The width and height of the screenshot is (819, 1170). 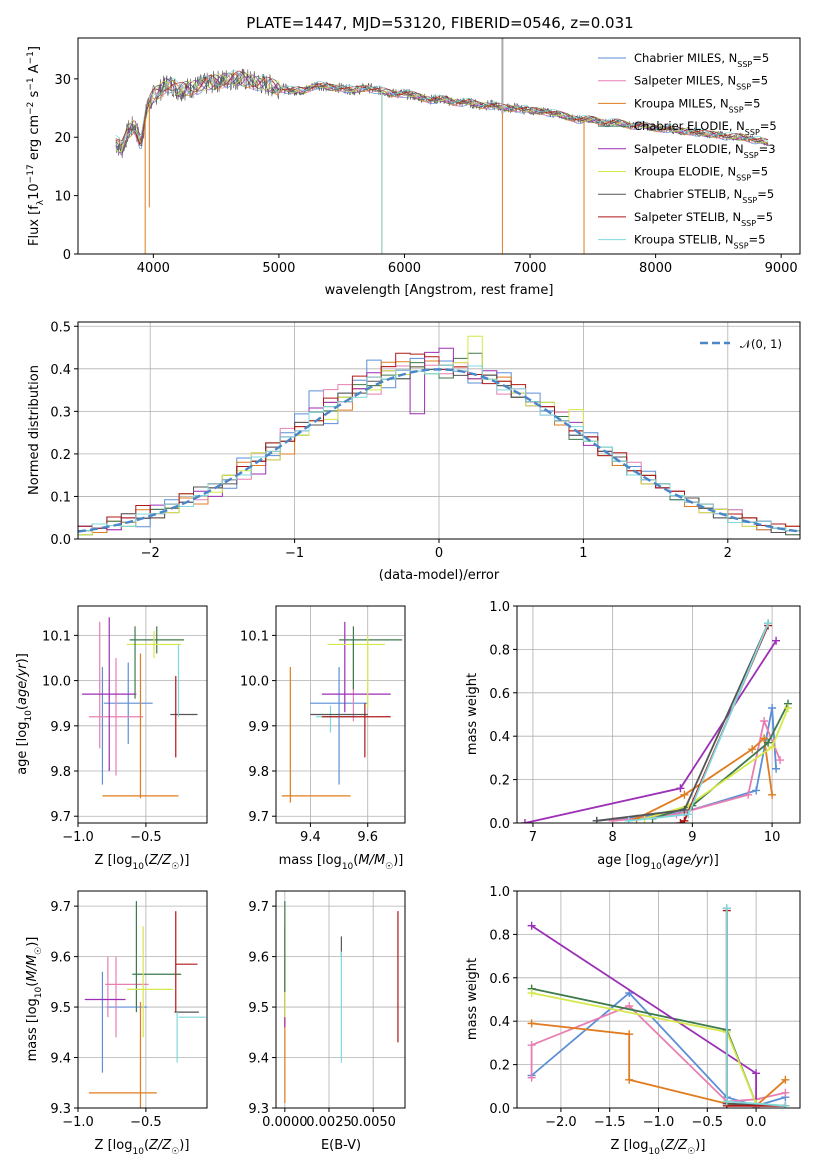 What do you see at coordinates (367, 837) in the screenshot?
I see `x-tick-label: 9.6` at bounding box center [367, 837].